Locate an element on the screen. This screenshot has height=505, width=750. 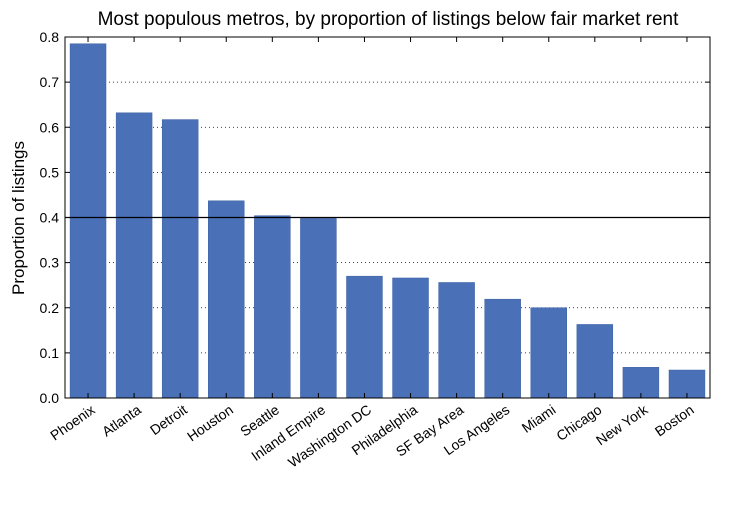
x-tick-label: Detroit is located at coordinates (168, 419).